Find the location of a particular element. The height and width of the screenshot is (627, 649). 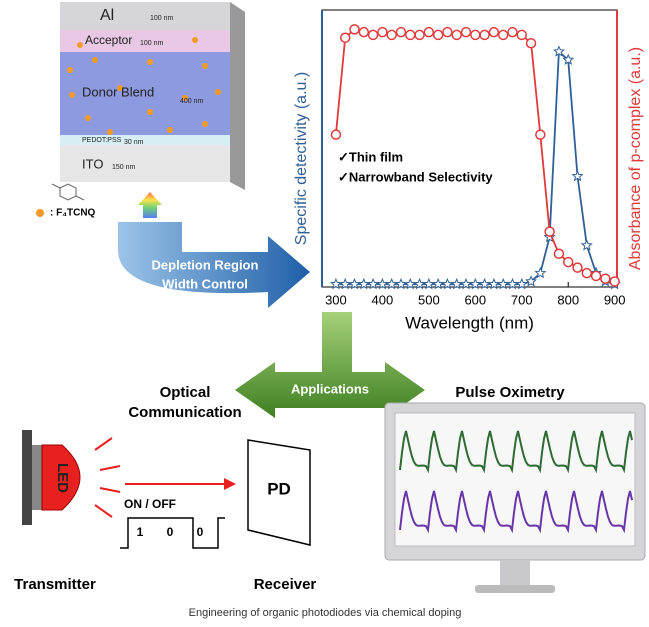

bits: 1 0 0 is located at coordinates (170, 532).